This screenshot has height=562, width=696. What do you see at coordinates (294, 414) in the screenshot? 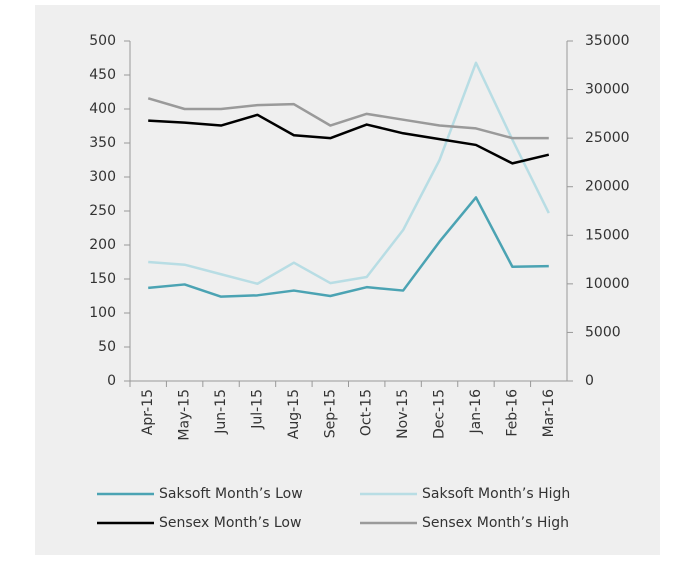
I see `x-tick-label: Aug-15` at bounding box center [294, 414].